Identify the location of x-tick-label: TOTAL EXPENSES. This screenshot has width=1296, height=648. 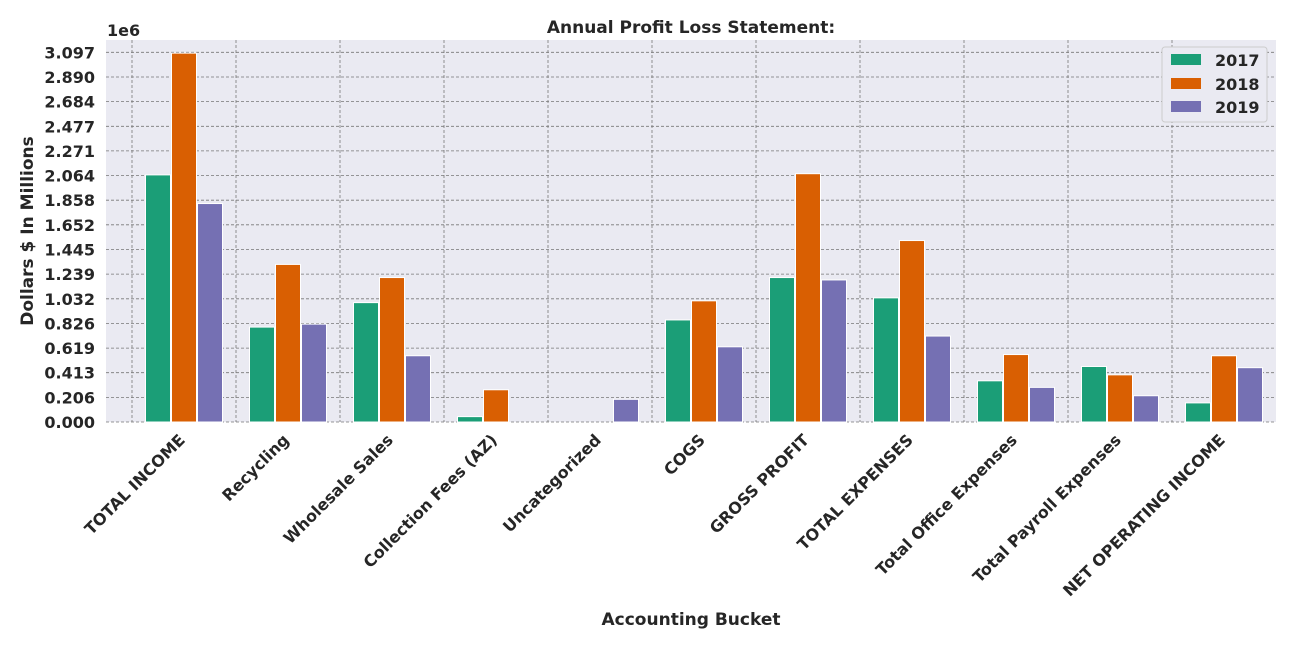
(854, 491).